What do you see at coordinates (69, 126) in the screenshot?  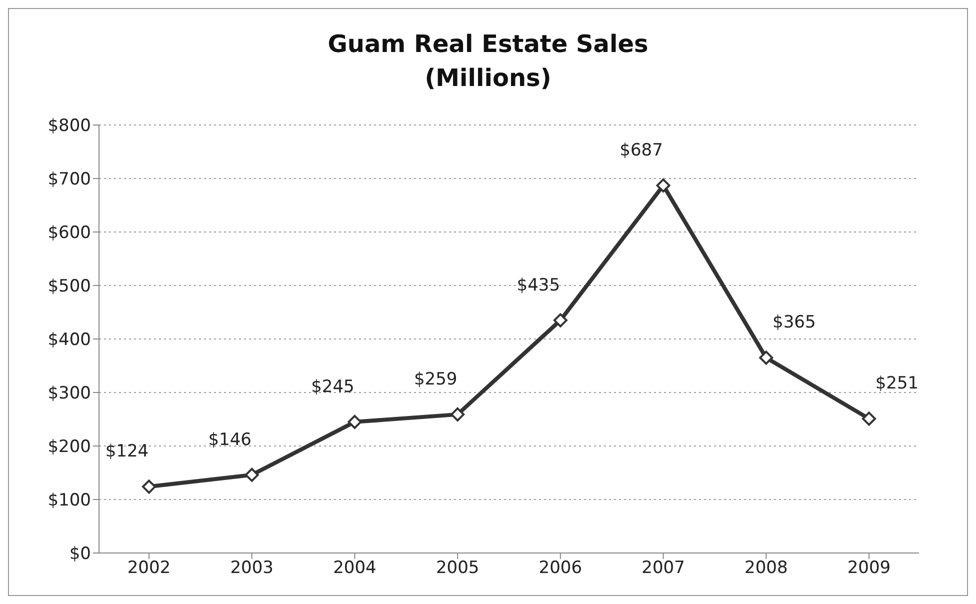 I see `y-tick-label: $800` at bounding box center [69, 126].